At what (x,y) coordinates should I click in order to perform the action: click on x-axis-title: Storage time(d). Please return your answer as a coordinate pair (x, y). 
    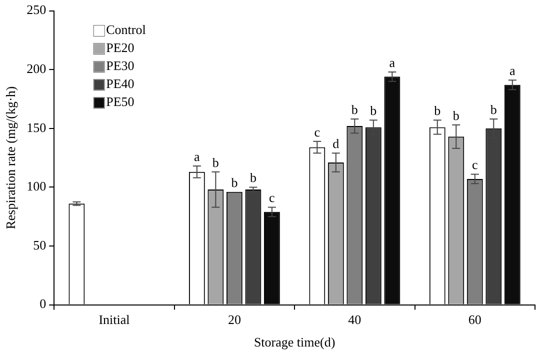
    Looking at the image, I should click on (295, 342).